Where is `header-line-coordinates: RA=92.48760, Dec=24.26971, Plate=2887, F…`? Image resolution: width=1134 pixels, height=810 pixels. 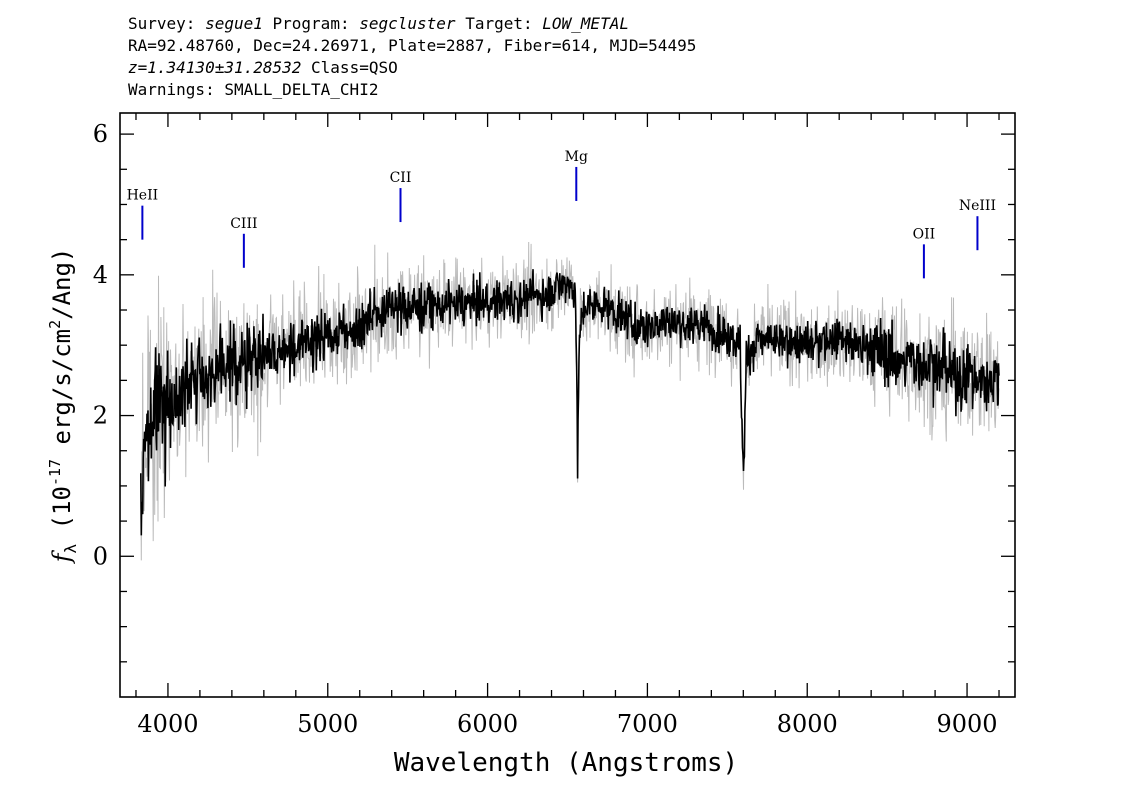 header-line-coordinates: RA=92.48760, Dec=24.26971, Plate=2887, F… is located at coordinates (412, 45).